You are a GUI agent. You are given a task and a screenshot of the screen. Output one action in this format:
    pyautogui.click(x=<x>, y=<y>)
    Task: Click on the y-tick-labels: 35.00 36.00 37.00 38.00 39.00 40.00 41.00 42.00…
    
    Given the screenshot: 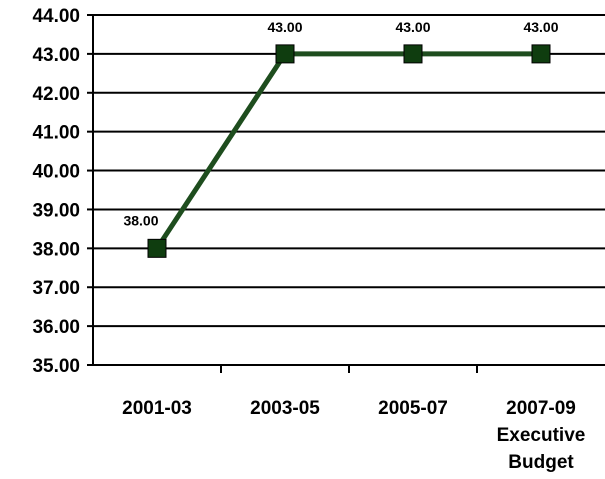 What is the action you would take?
    pyautogui.click(x=56, y=191)
    